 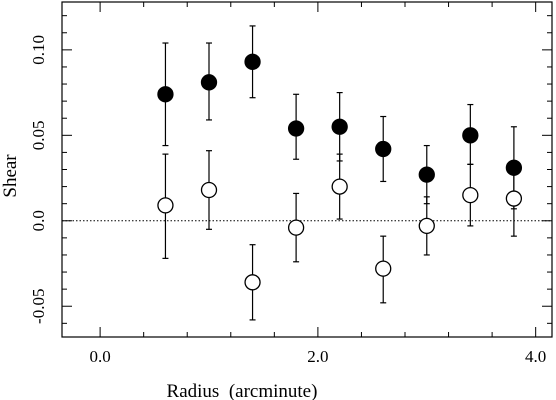 I want to click on y-axis-label: Shear, so click(x=10, y=176).